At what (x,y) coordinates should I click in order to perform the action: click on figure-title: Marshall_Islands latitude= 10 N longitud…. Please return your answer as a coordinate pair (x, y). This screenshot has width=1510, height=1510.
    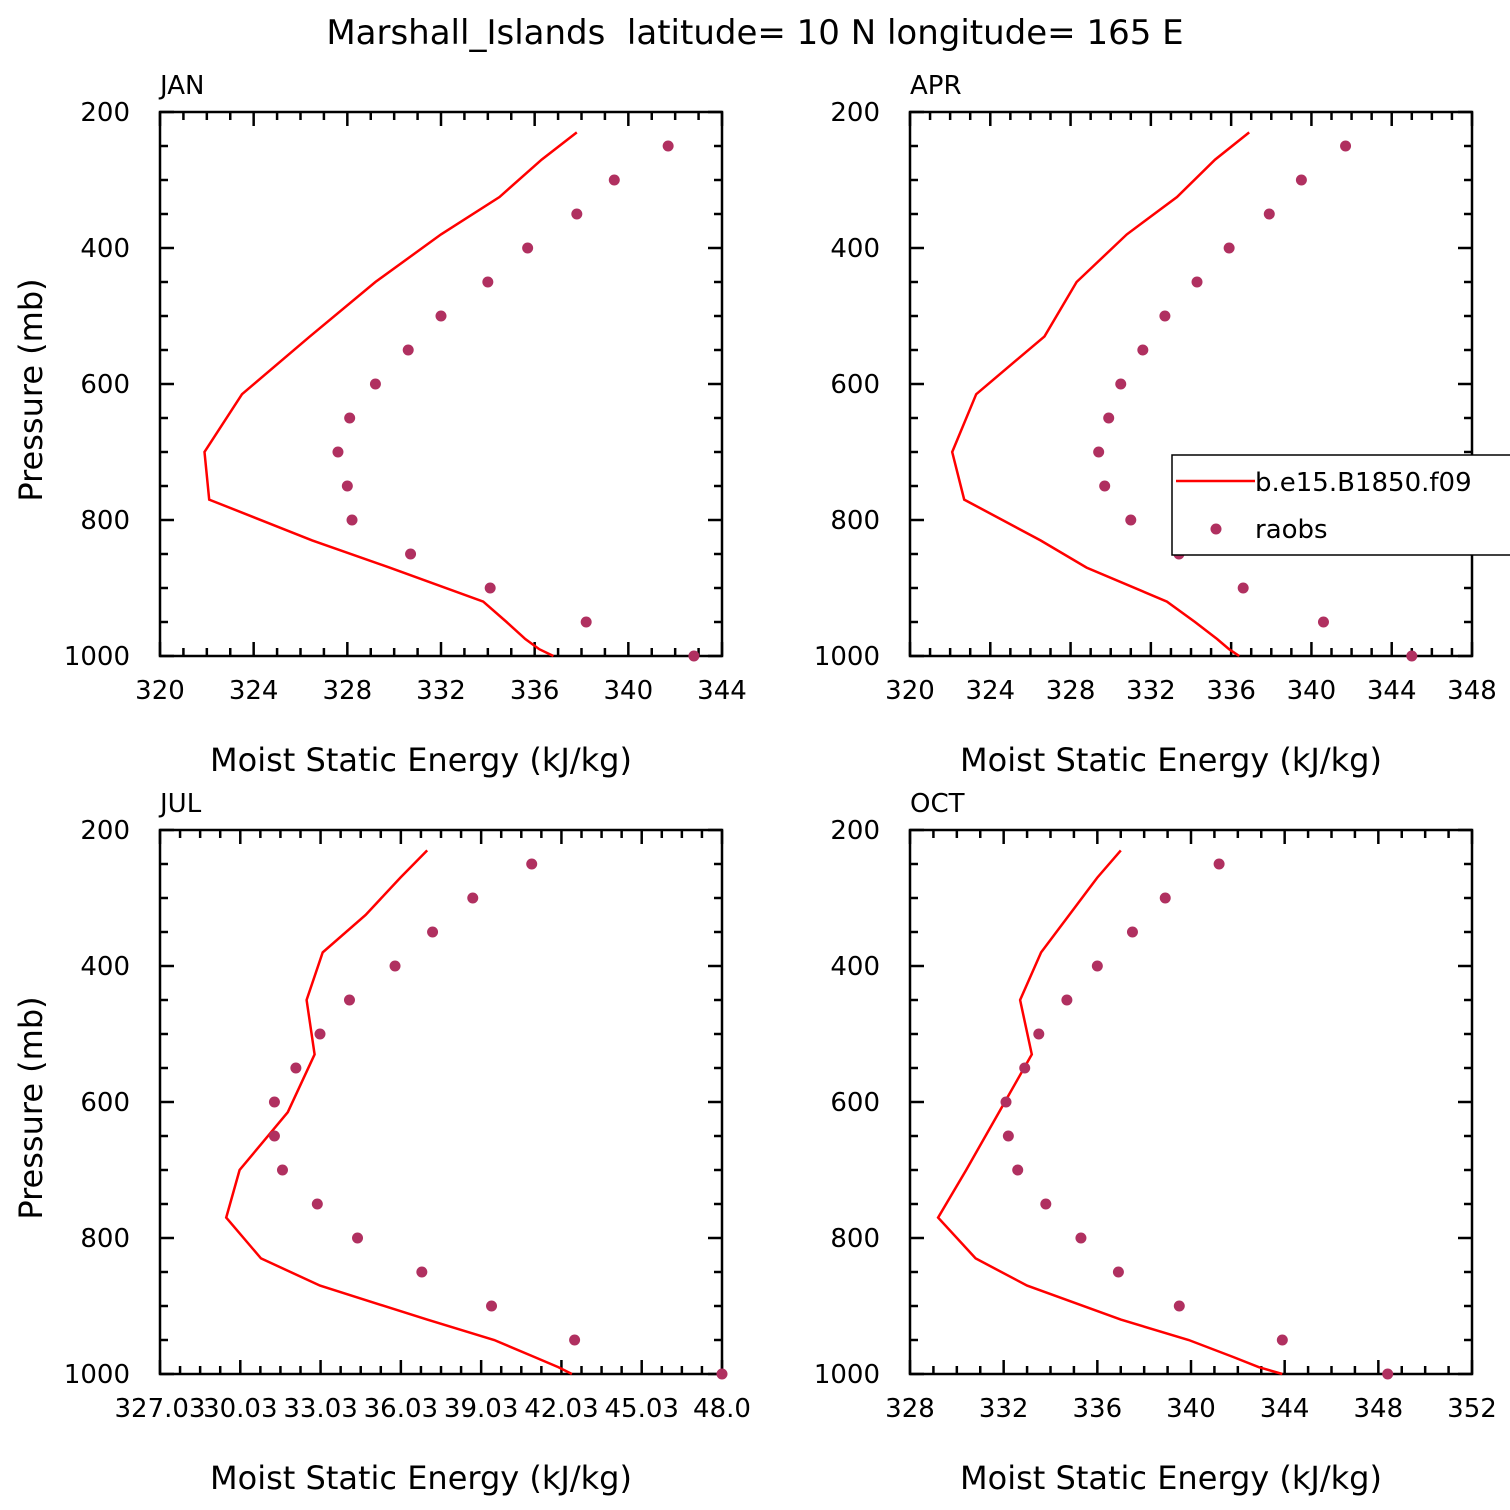
    Looking at the image, I should click on (754, 33).